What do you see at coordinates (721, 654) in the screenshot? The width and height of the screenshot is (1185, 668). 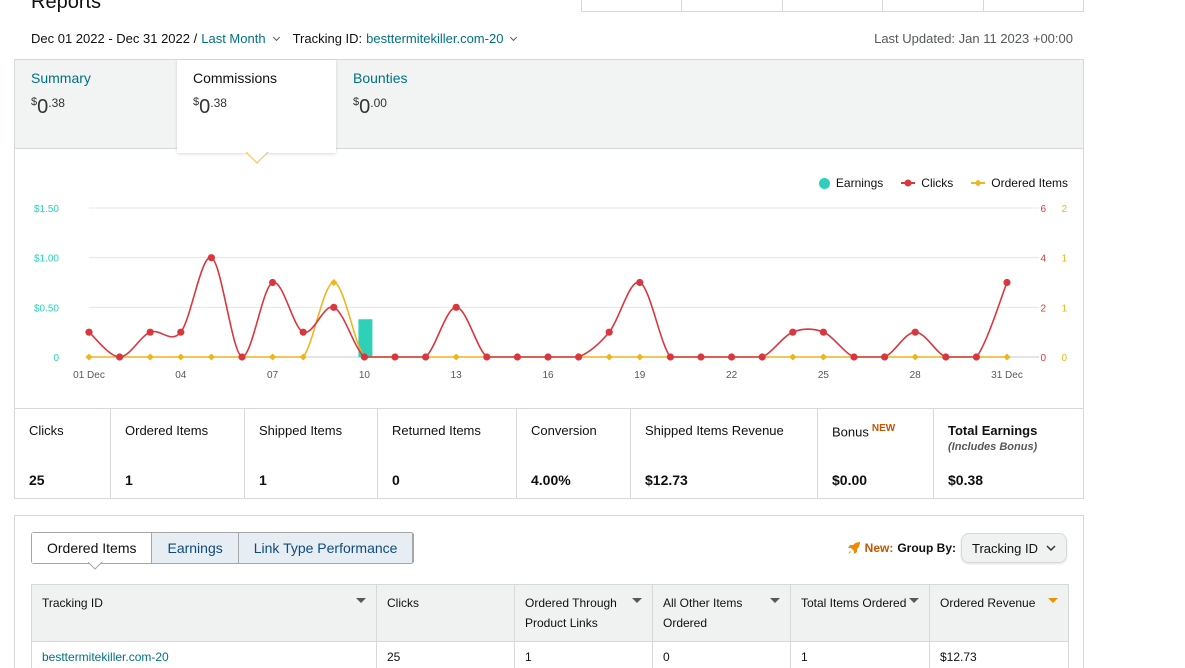 I see `cell-other-items: 0` at bounding box center [721, 654].